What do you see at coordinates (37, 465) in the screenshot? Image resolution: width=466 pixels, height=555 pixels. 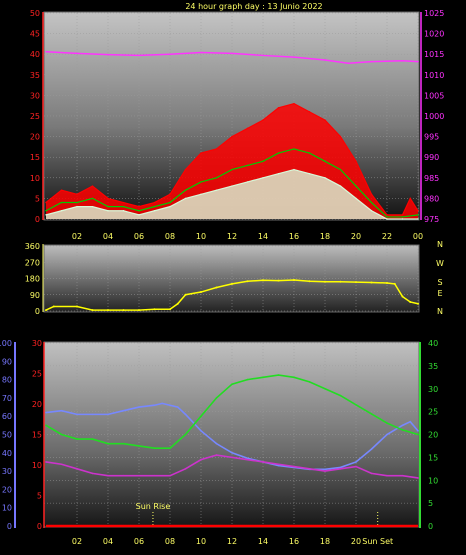 I see `y-inner-tick: 10` at bounding box center [37, 465].